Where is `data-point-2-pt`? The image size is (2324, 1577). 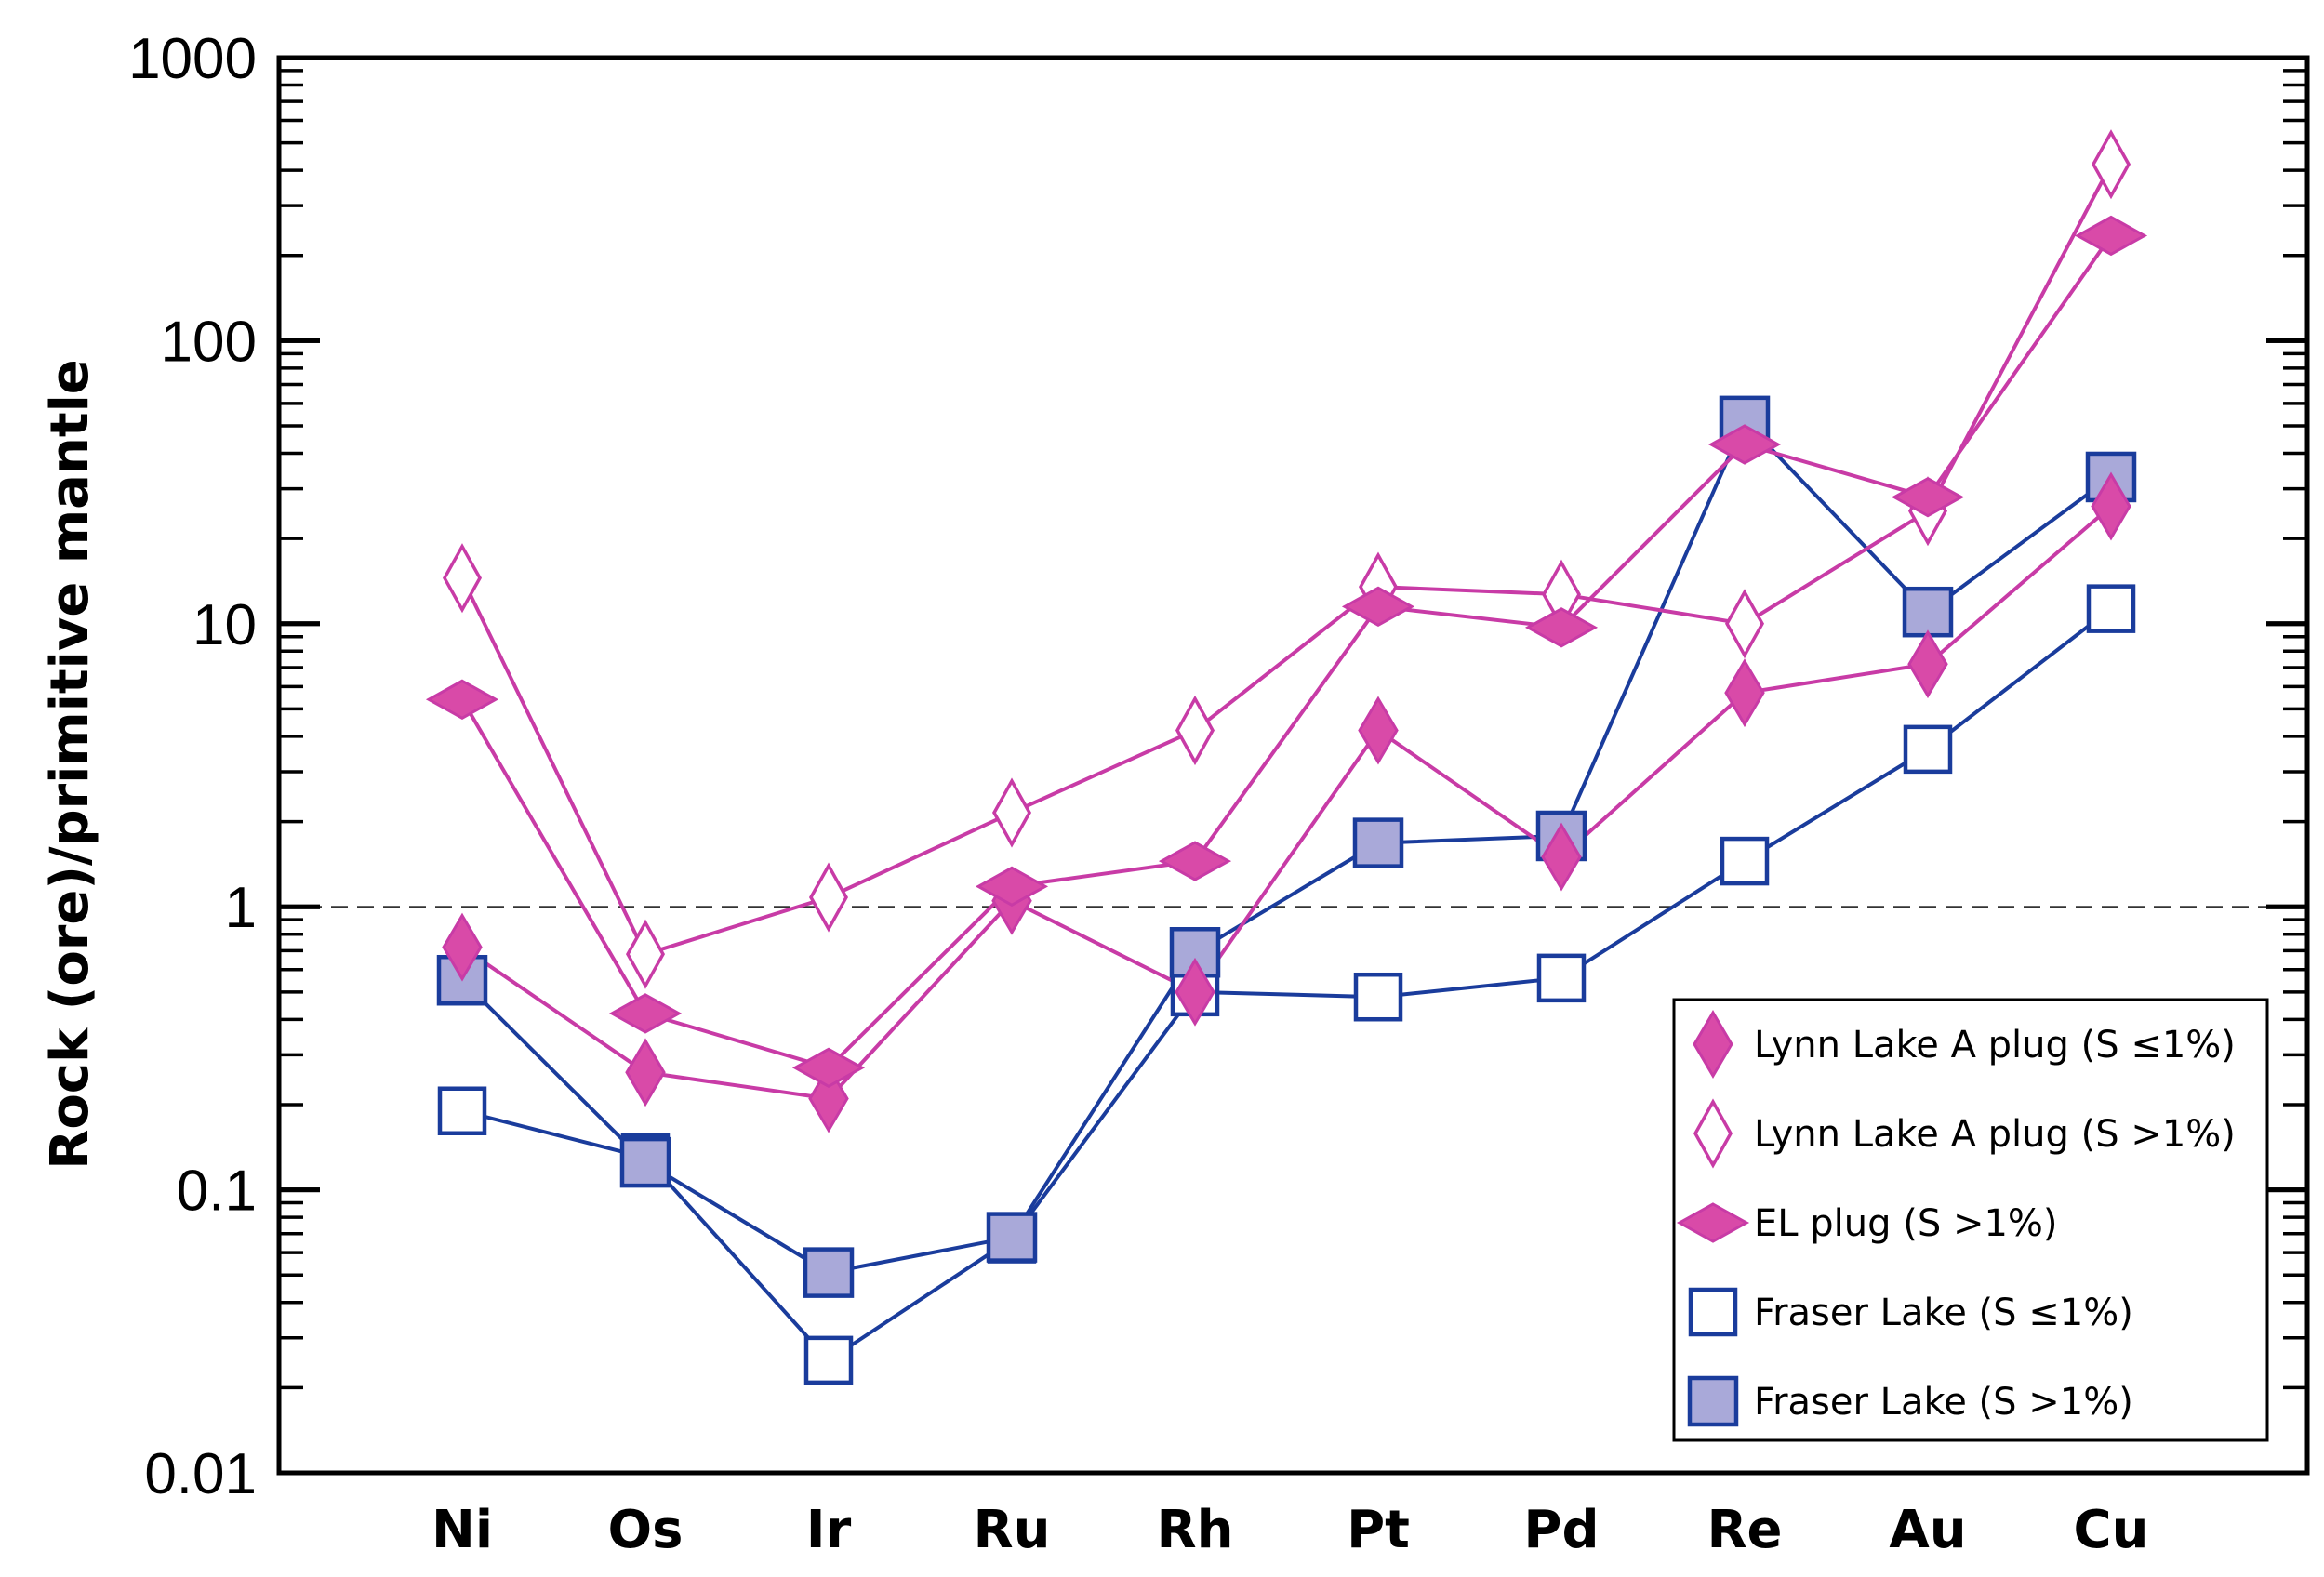
data-point-2-pt is located at coordinates (1378, 607).